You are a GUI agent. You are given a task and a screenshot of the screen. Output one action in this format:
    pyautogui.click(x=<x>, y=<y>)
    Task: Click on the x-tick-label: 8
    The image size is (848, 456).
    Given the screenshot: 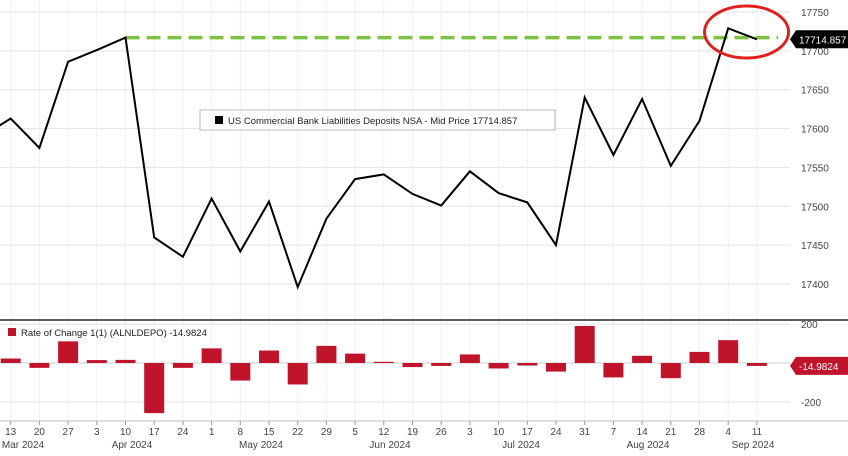 What is the action you would take?
    pyautogui.click(x=241, y=432)
    